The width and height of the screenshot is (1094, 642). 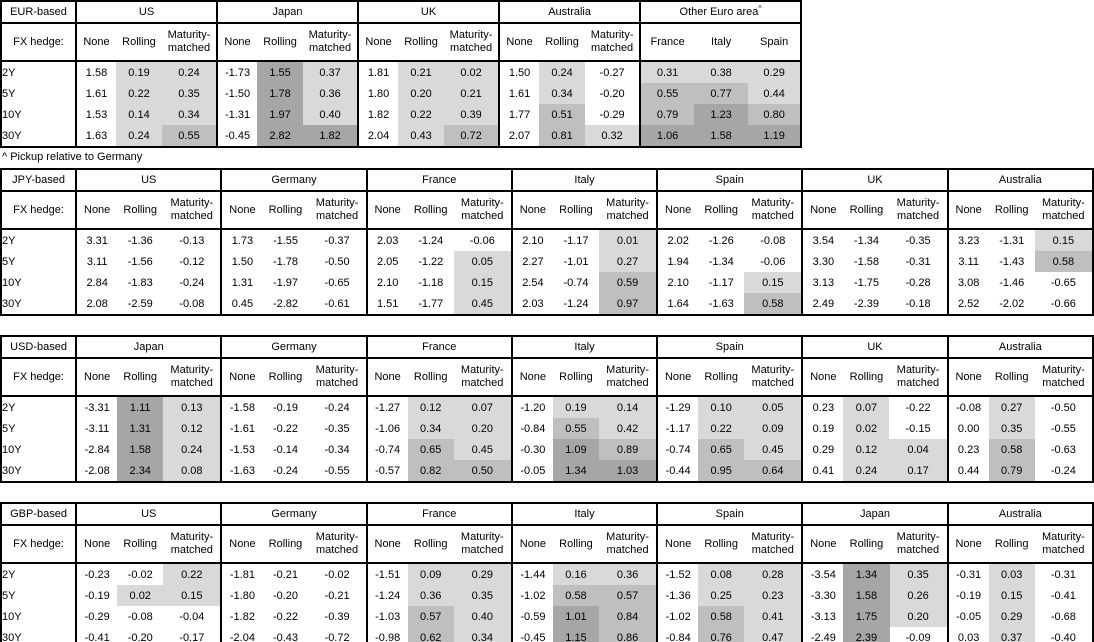 What do you see at coordinates (667, 72) in the screenshot?
I see `data-cell: 0.31` at bounding box center [667, 72].